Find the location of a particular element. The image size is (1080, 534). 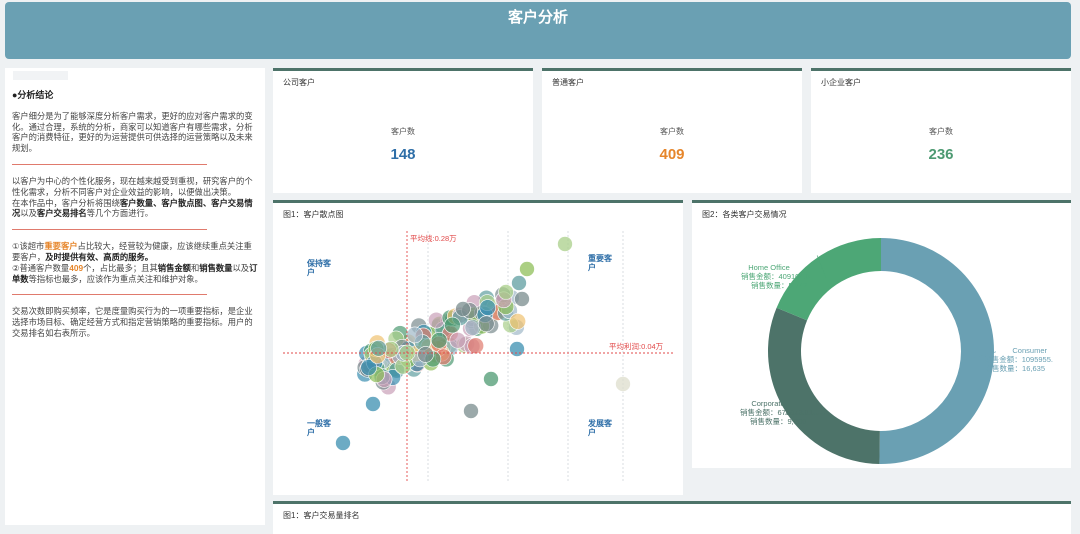

kpi-value: 236 is located at coordinates (941, 154).